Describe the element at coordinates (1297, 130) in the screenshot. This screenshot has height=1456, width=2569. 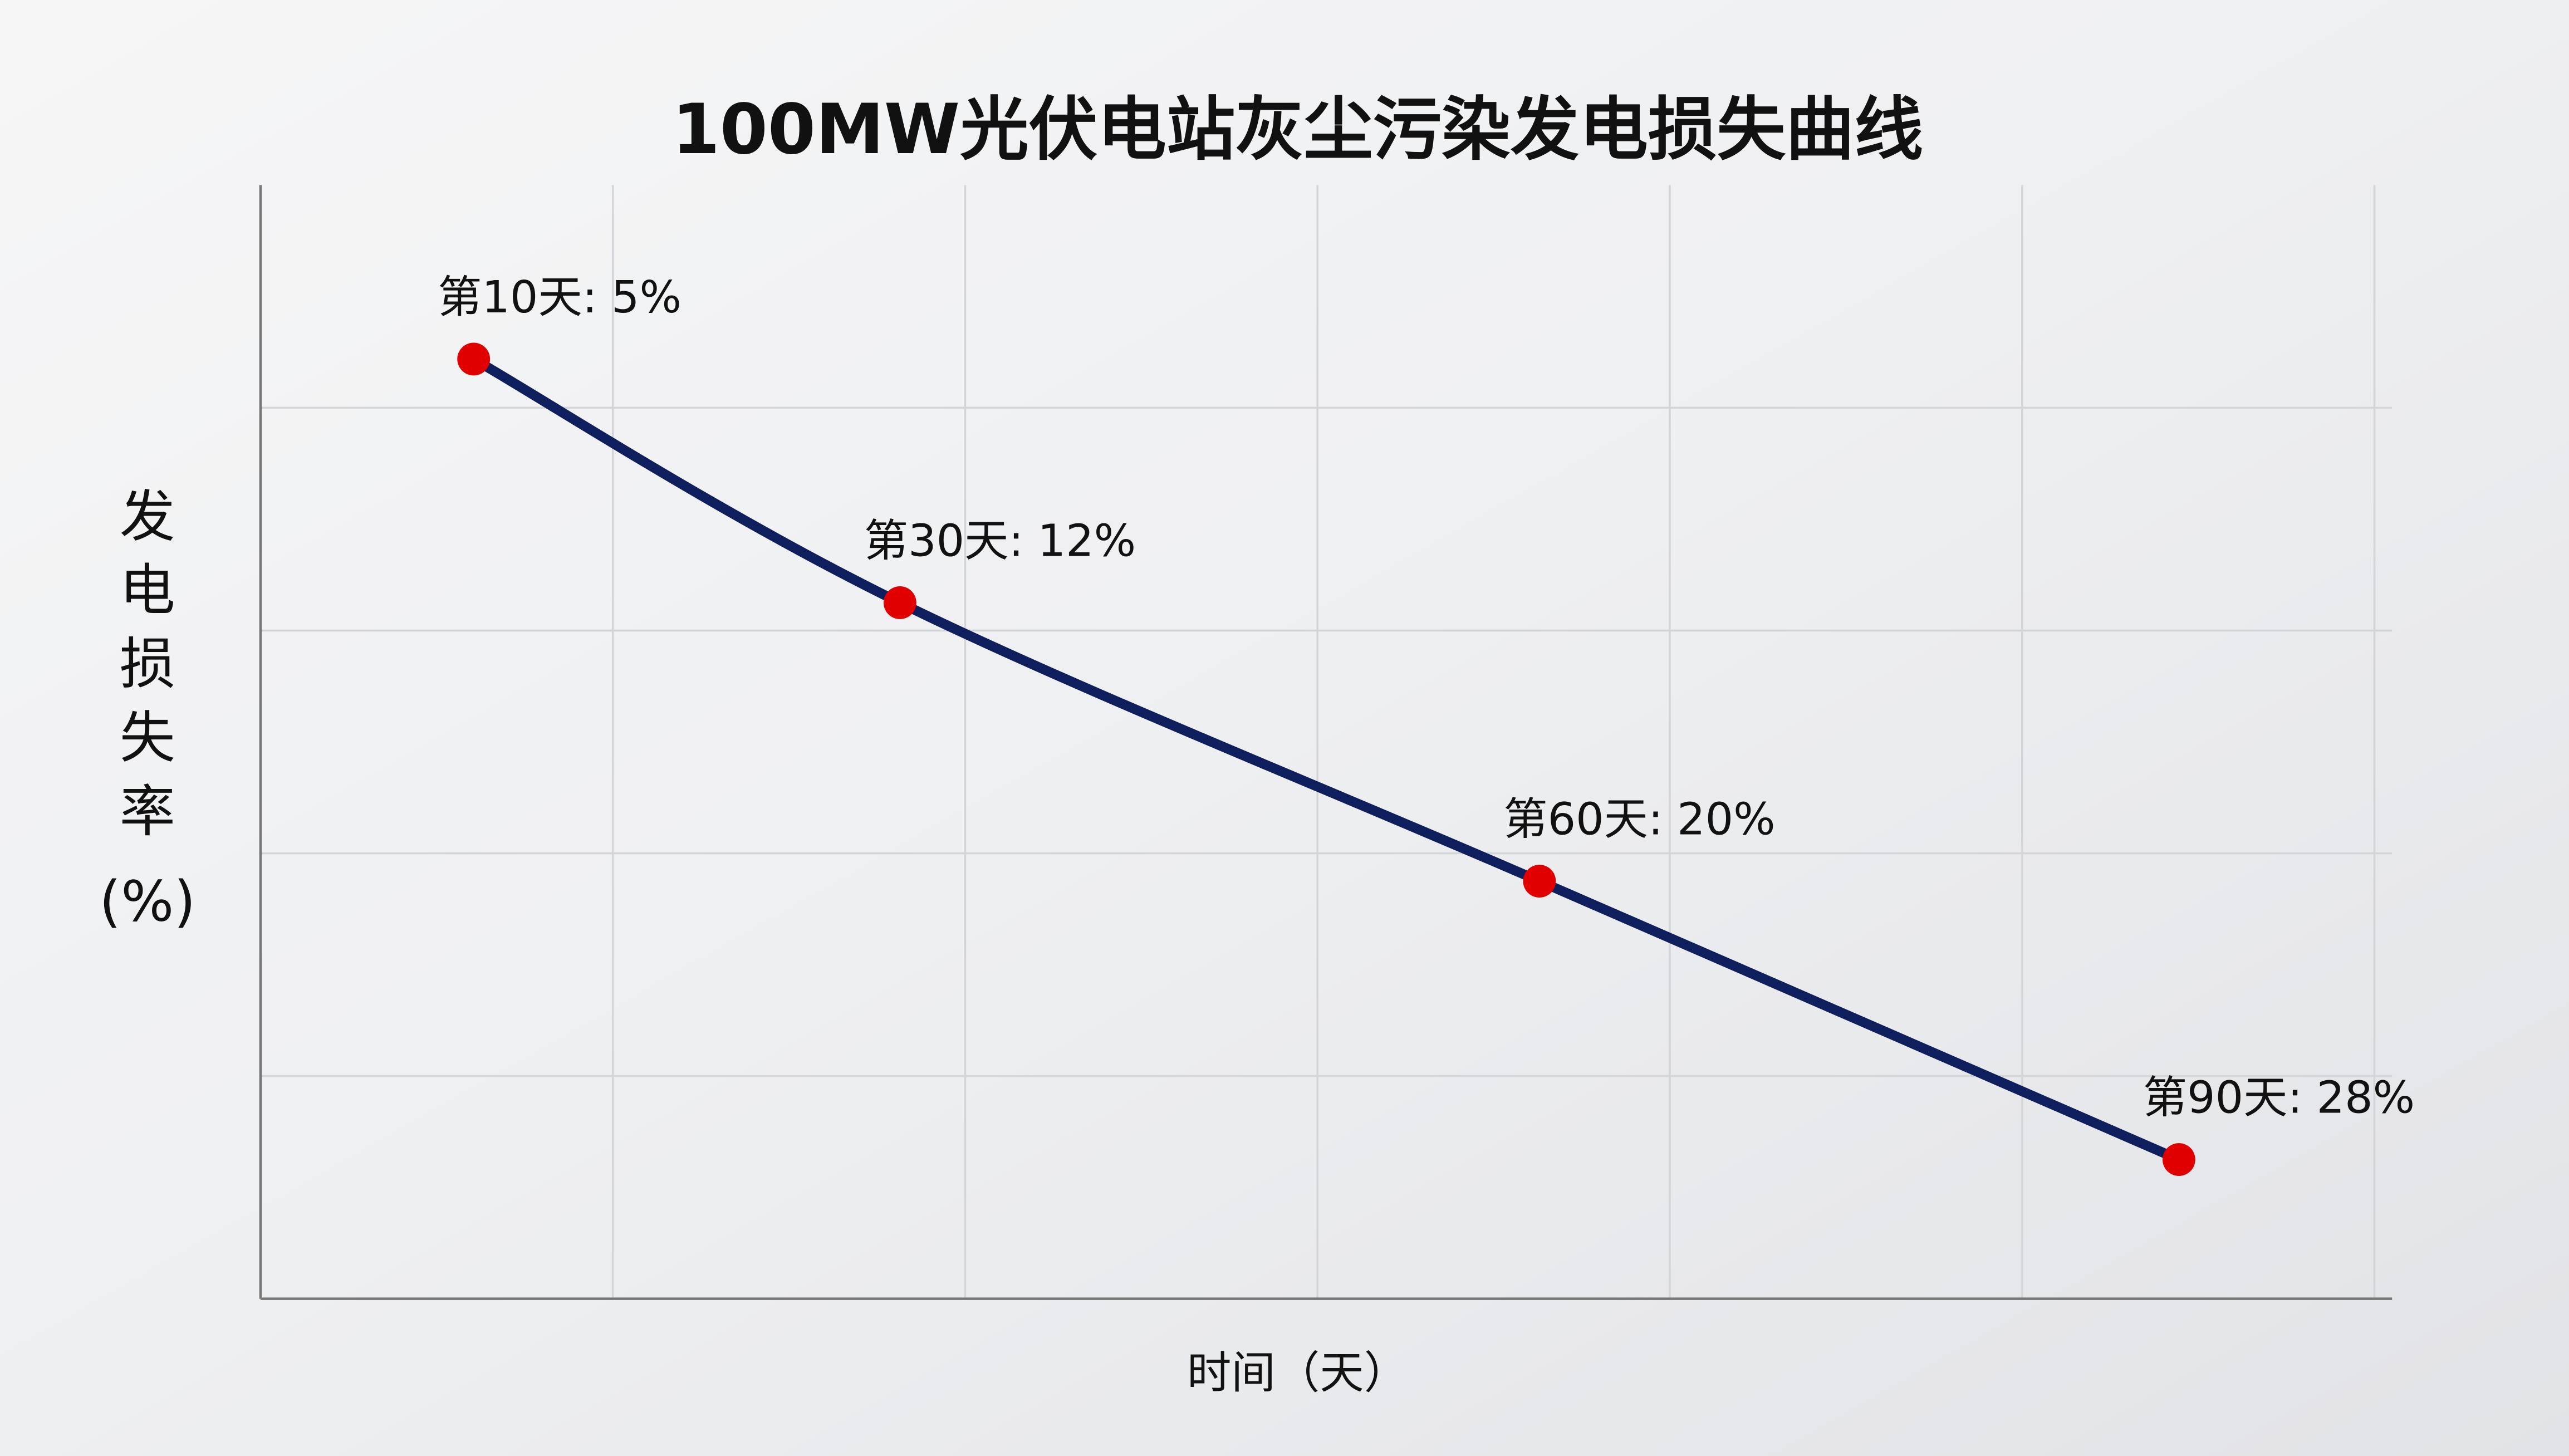
I see `chart-title: 100MW光伏电站灰尘污染发电损失曲线` at that location.